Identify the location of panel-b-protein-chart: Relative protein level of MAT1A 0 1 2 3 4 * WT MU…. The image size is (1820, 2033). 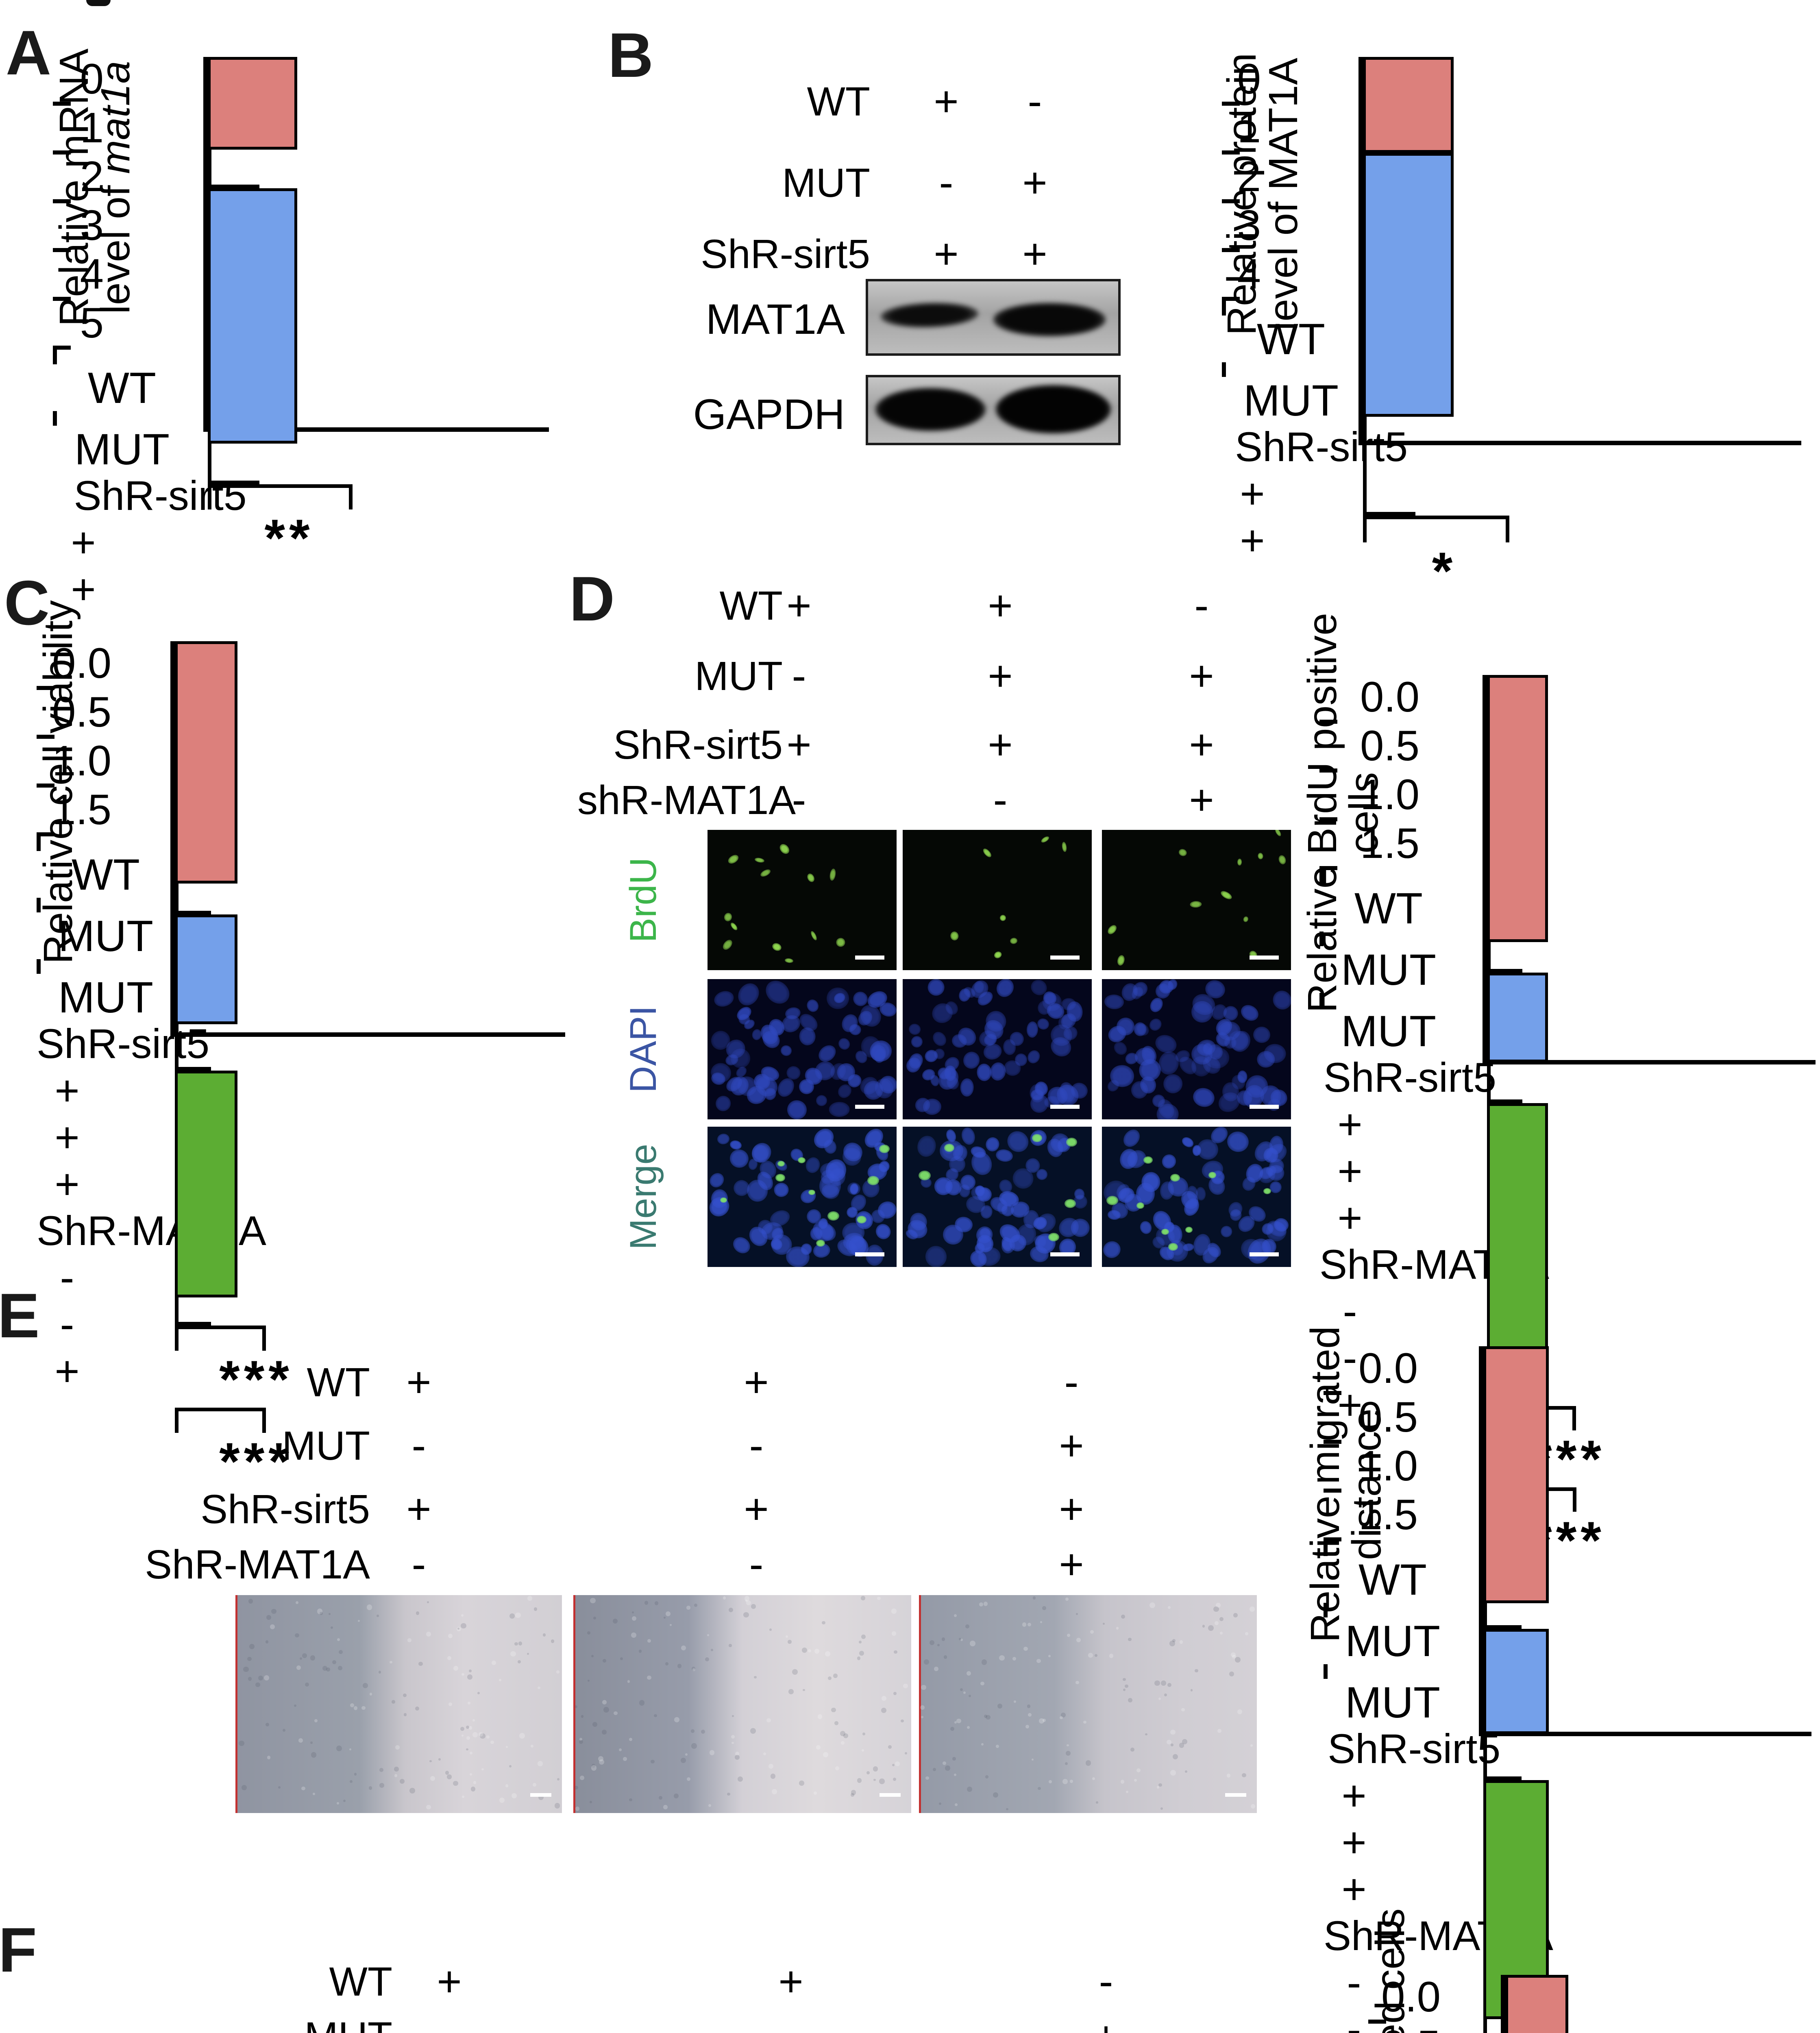
(1519, 345).